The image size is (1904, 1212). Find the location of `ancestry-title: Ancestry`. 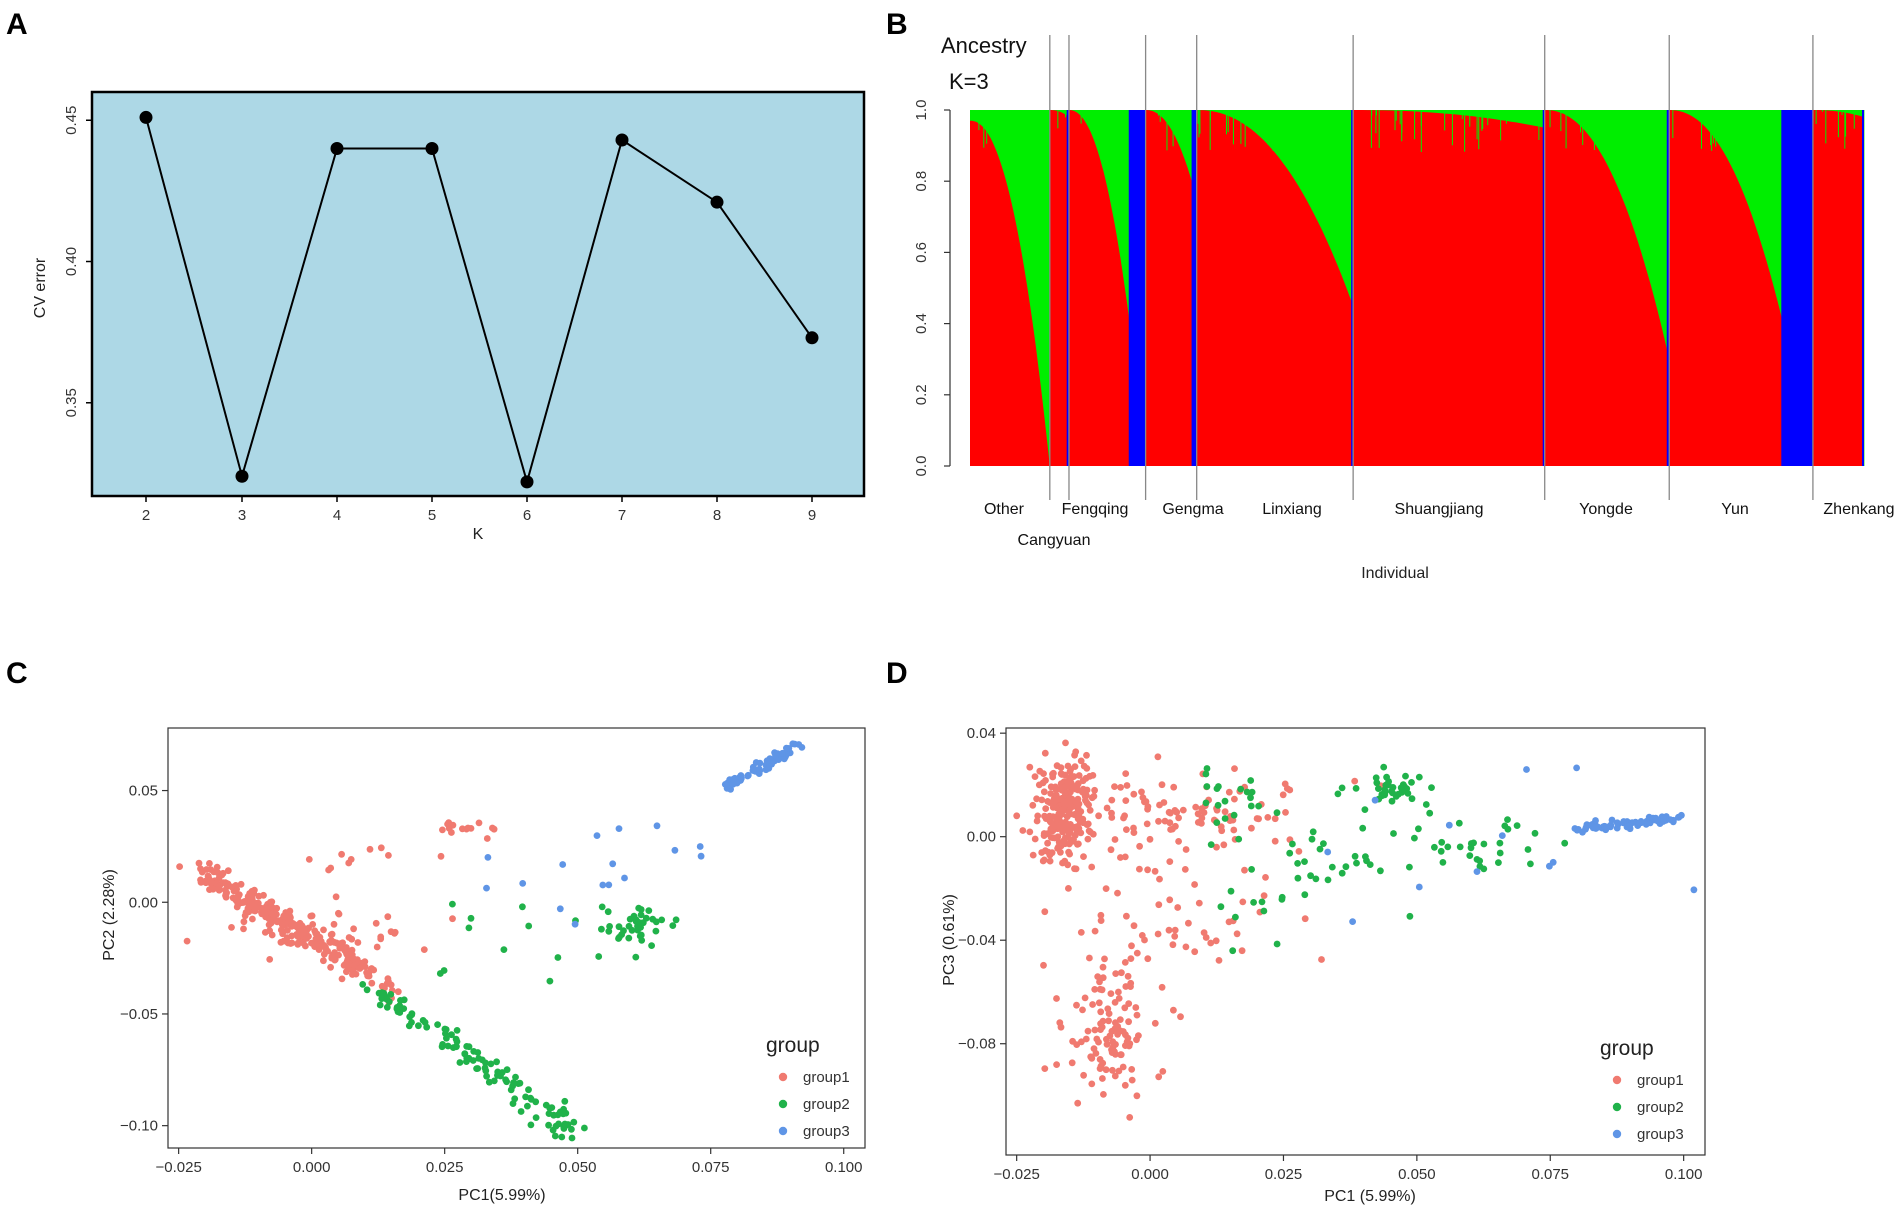

ancestry-title: Ancestry is located at coordinates (984, 45).